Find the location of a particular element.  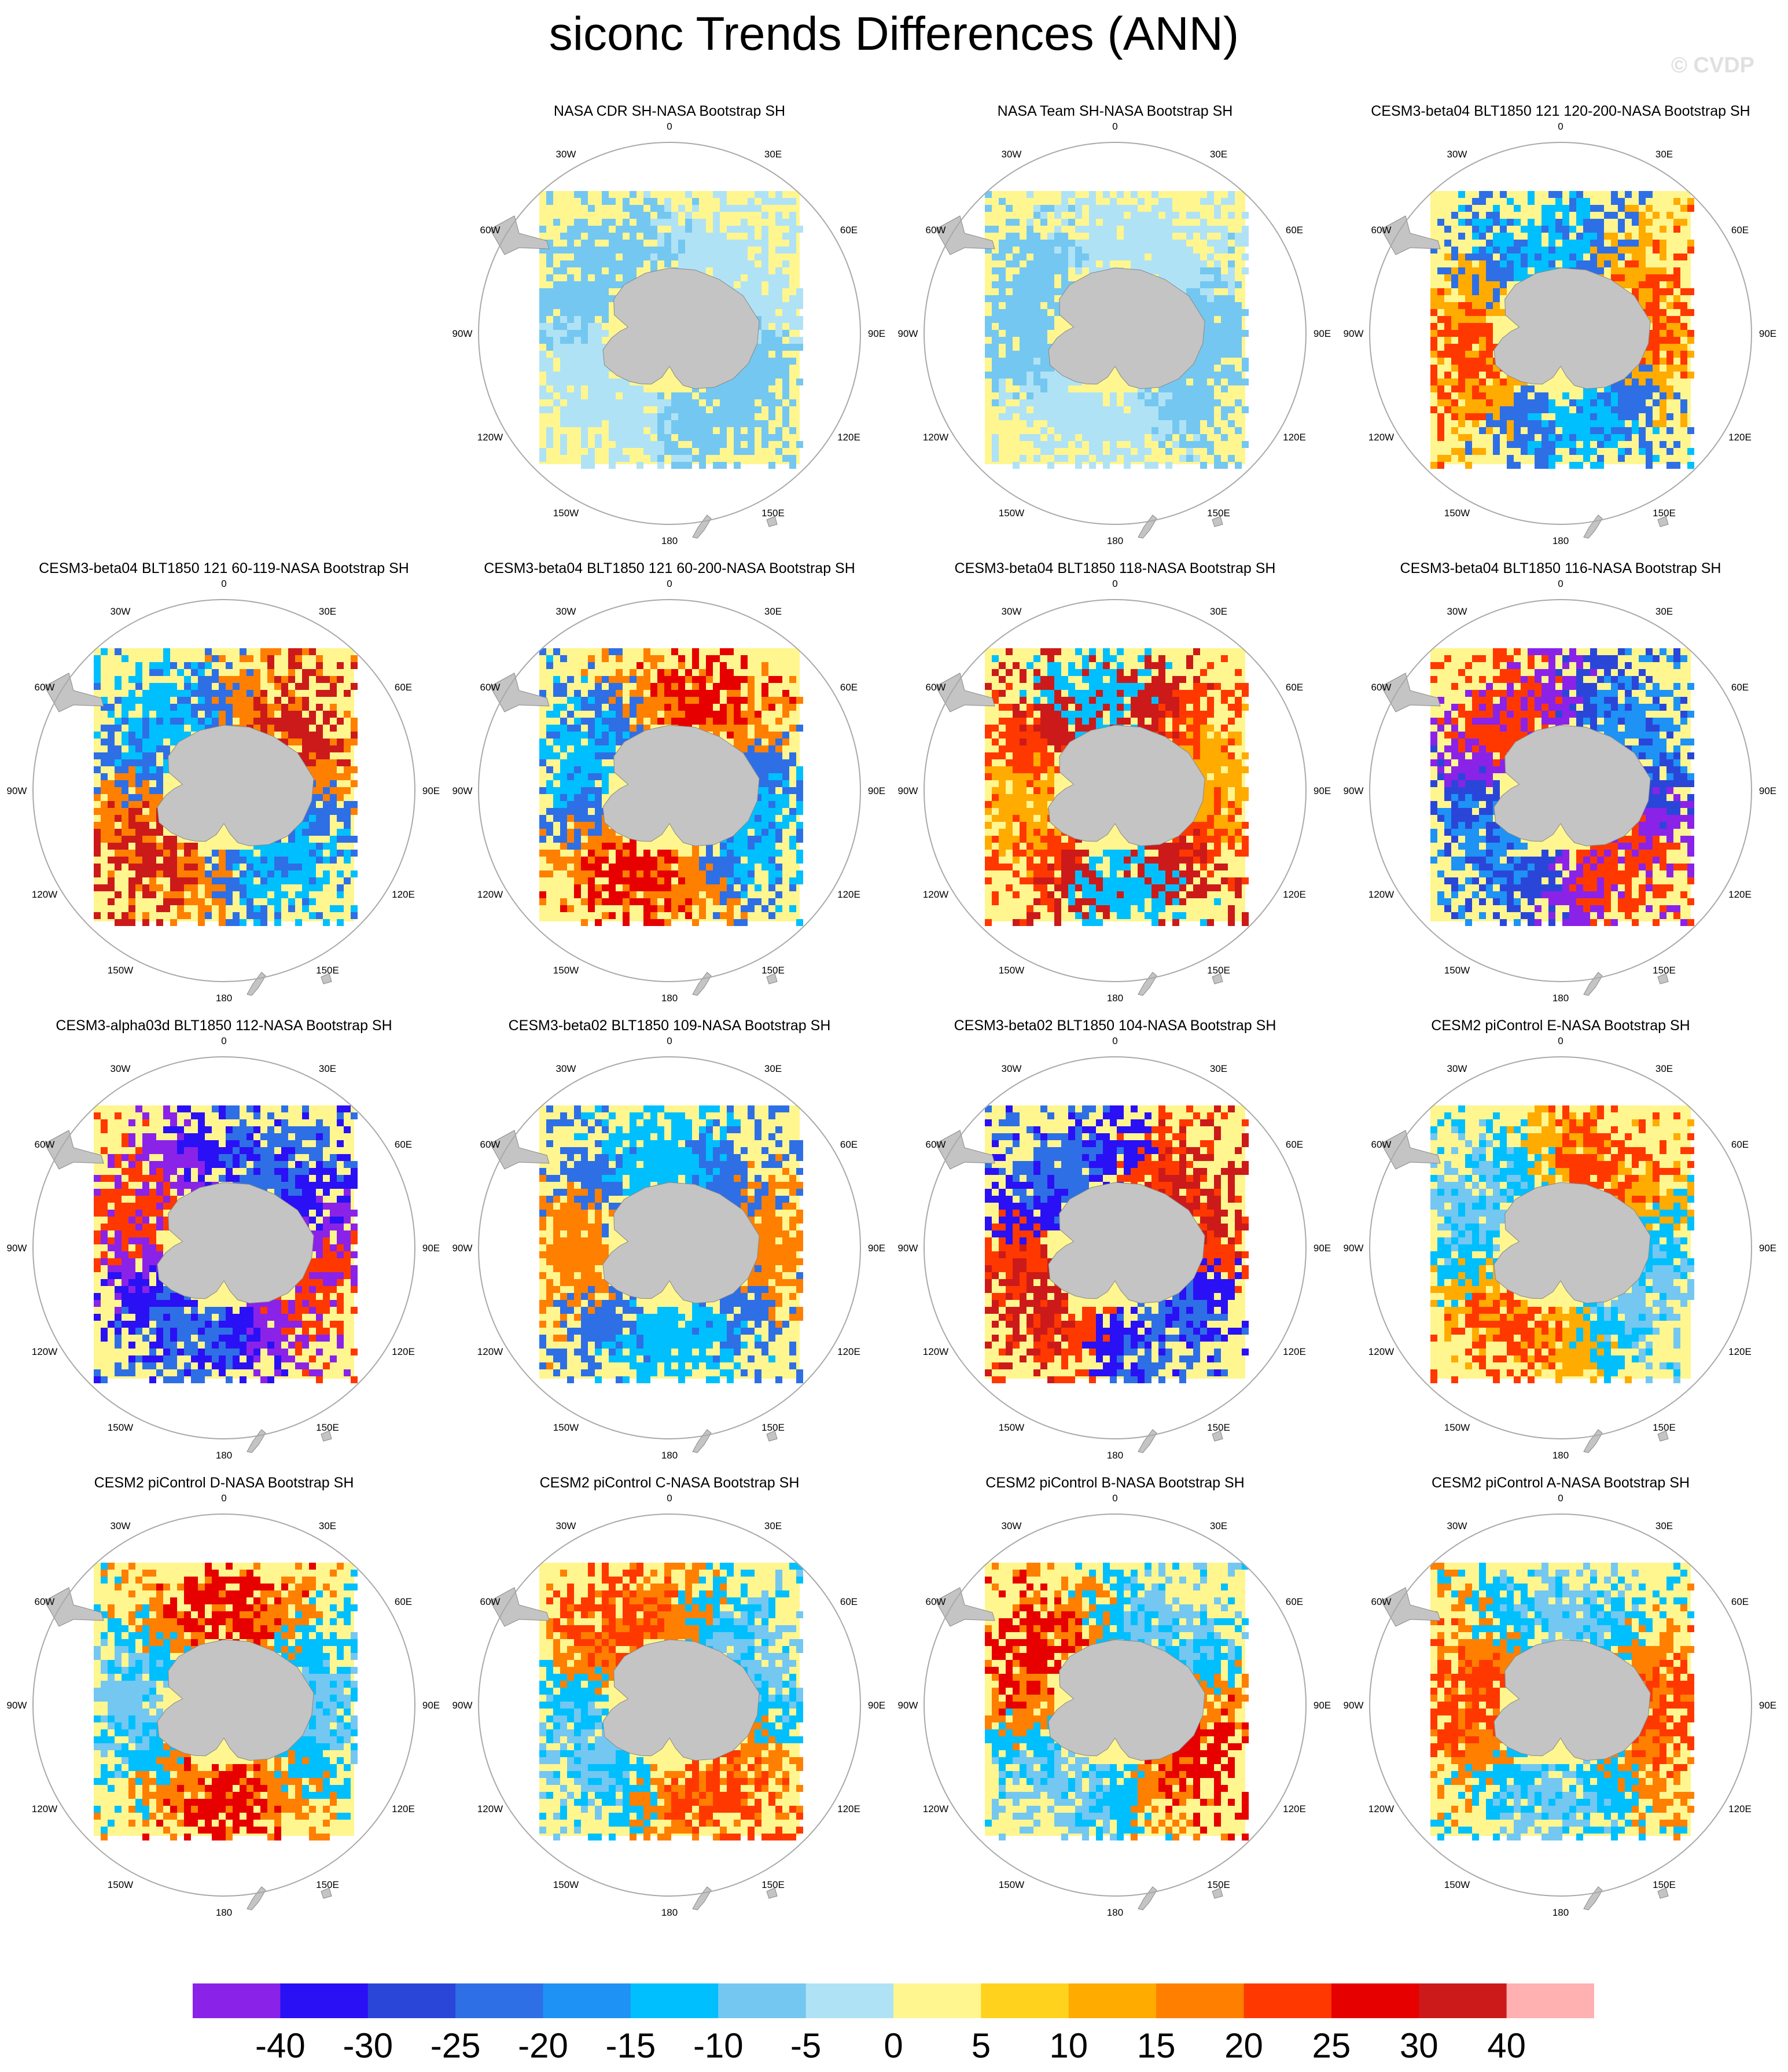

longitude-label: 150W is located at coordinates (120, 970).